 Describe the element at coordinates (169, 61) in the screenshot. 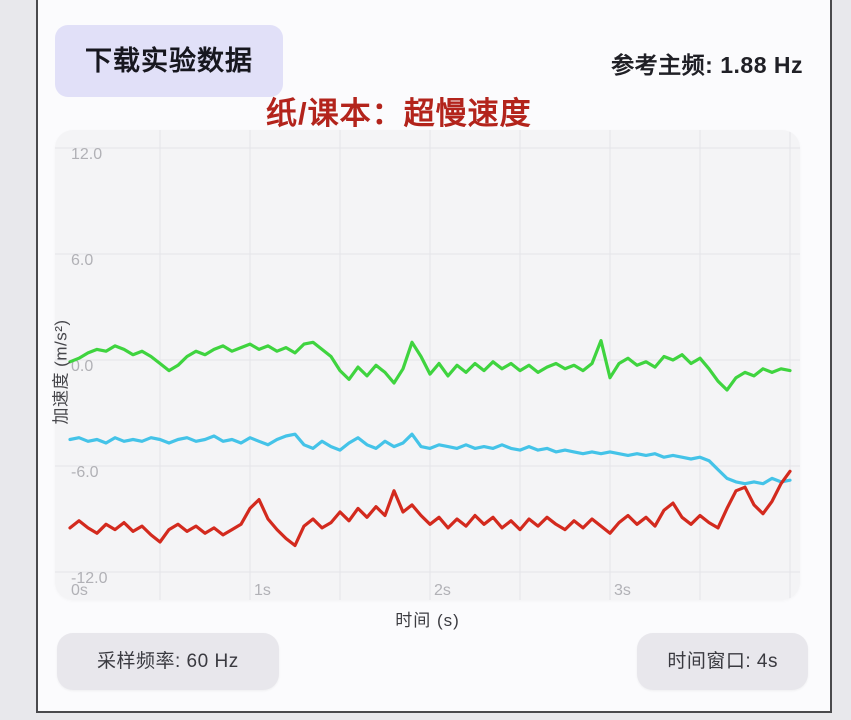

I see `download-data-button: 下载实验数据` at that location.